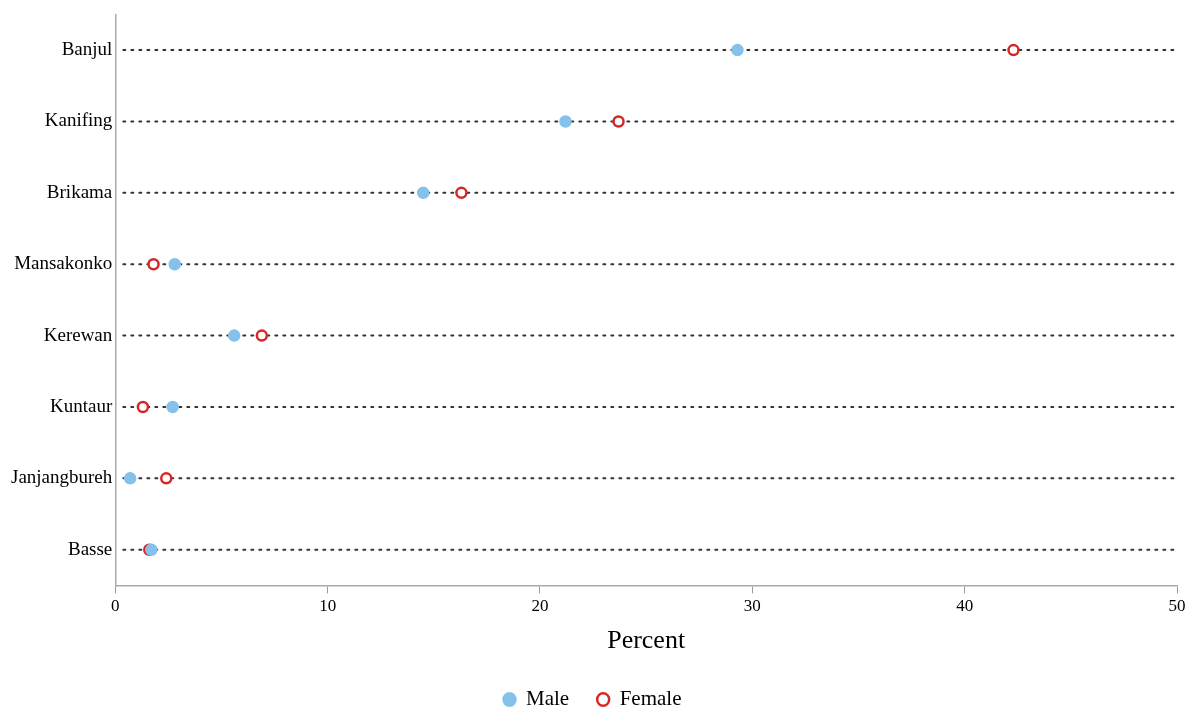 This screenshot has height=724, width=1199. Describe the element at coordinates (79, 191) in the screenshot. I see `y-tick-label: Brikama` at that location.